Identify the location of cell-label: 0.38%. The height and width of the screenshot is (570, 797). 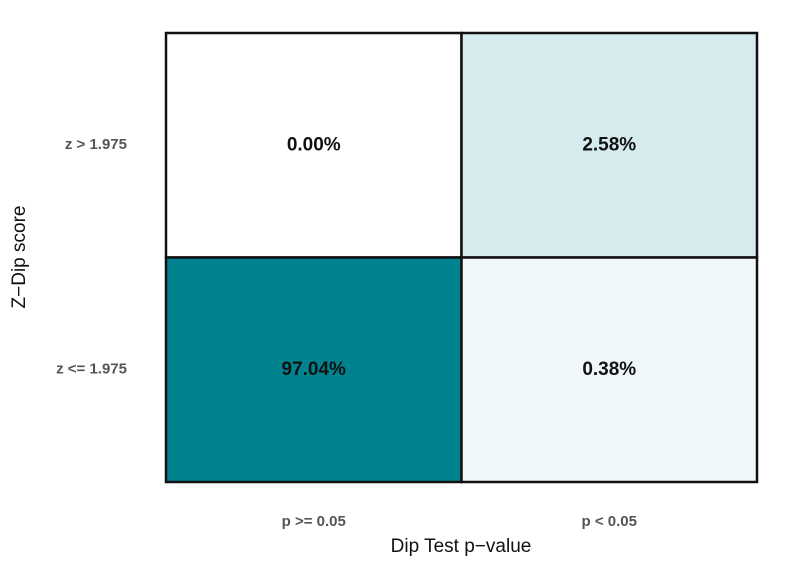
(609, 369).